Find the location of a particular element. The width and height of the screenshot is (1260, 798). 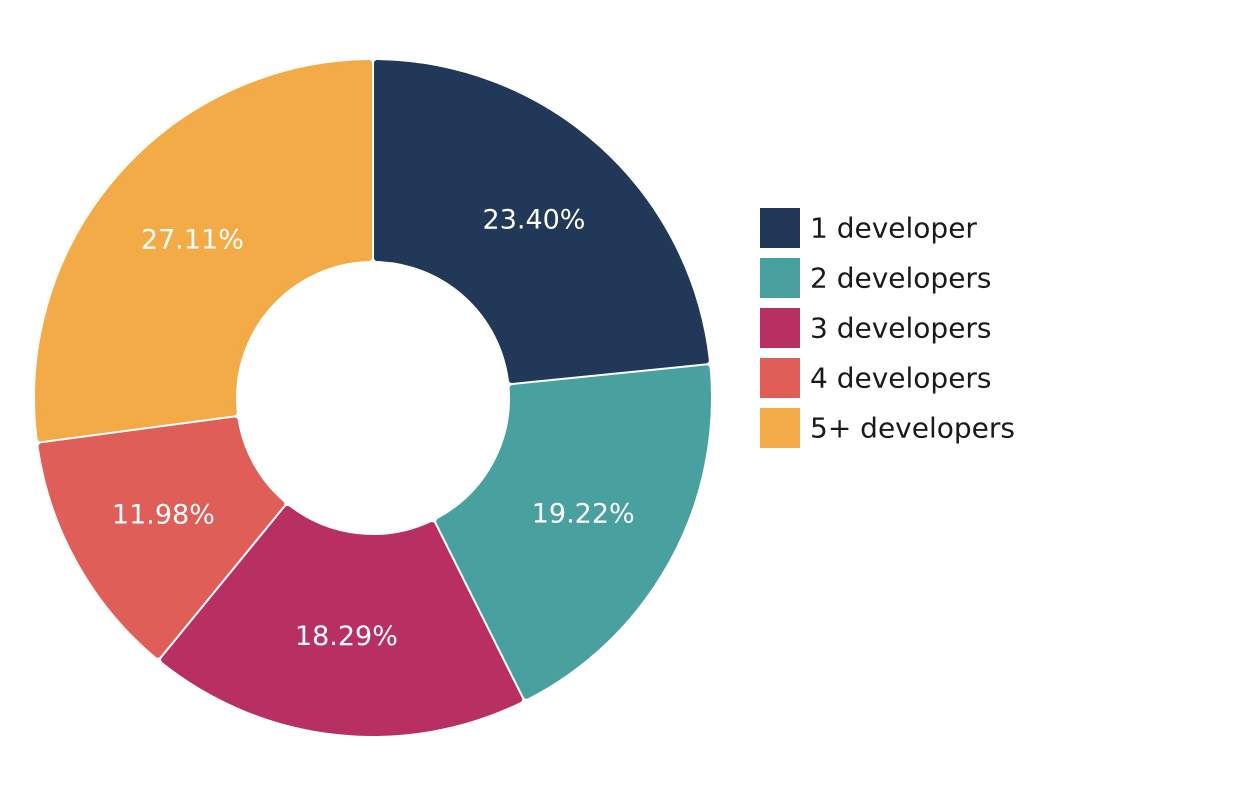

slice-label-3: 18.29% is located at coordinates (346, 636).